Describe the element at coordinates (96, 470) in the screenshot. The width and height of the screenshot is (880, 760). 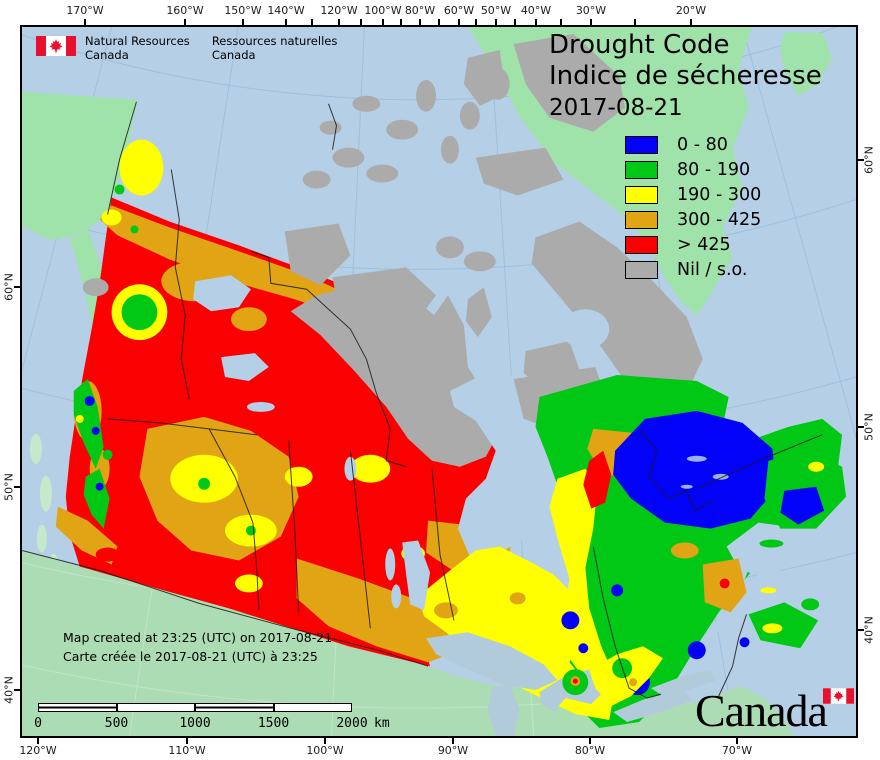
I see `bc-coast` at that location.